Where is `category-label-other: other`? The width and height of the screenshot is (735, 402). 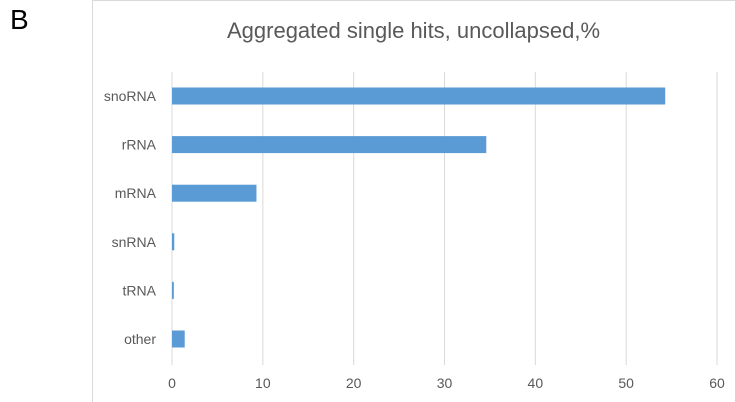
category-label-other: other is located at coordinates (140, 339).